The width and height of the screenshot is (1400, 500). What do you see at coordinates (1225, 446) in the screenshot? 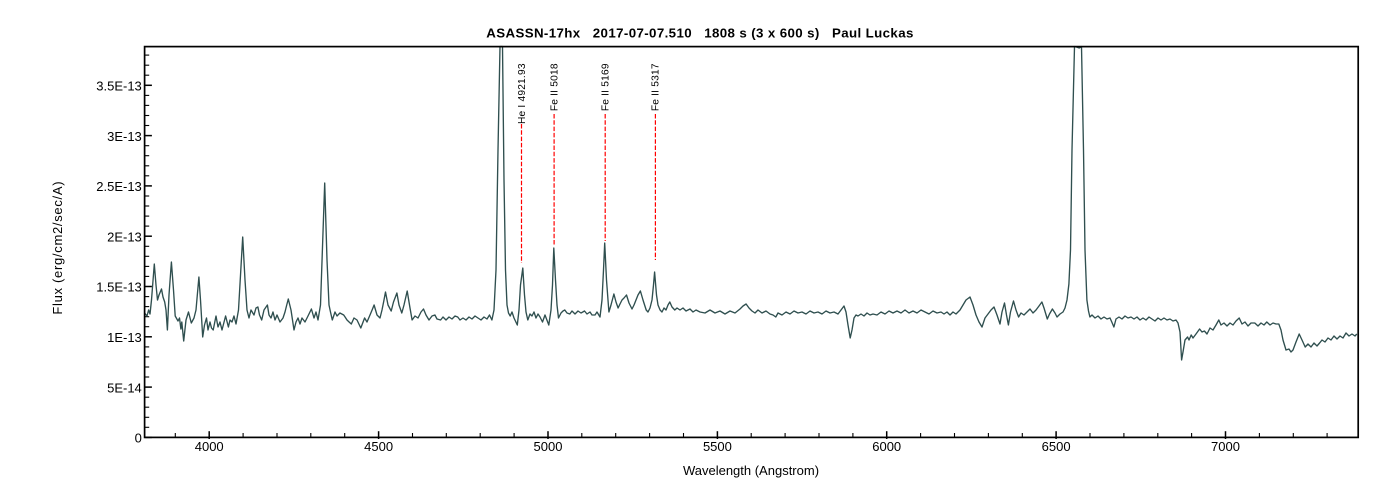
I see `svg-text: 7000` at bounding box center [1225, 446].